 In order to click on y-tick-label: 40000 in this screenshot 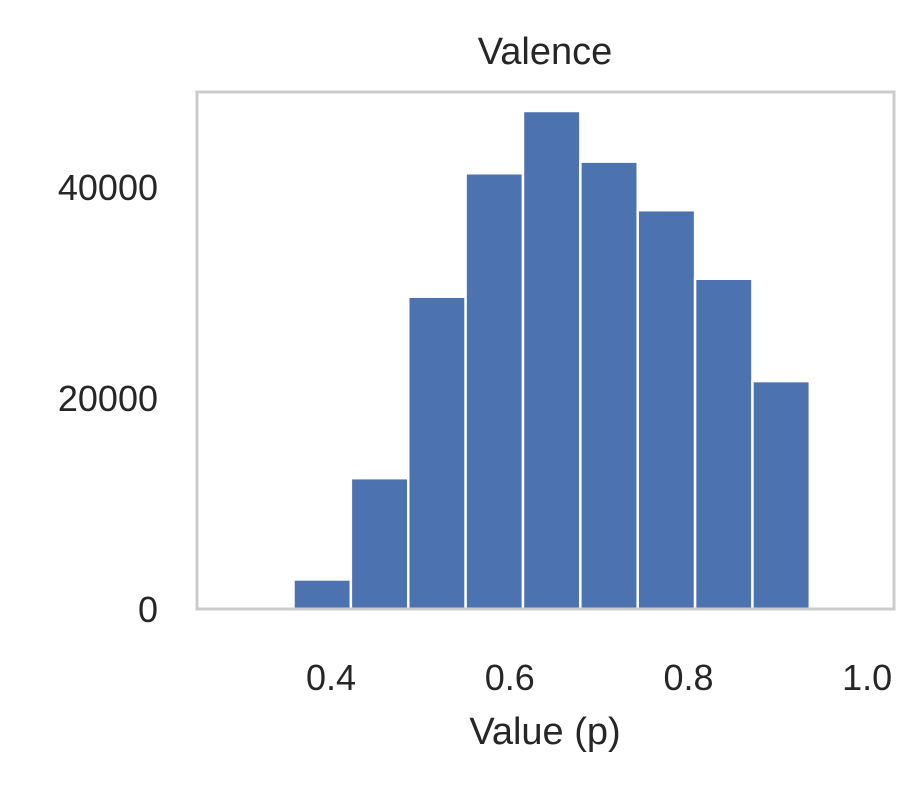, I will do `click(108, 187)`.